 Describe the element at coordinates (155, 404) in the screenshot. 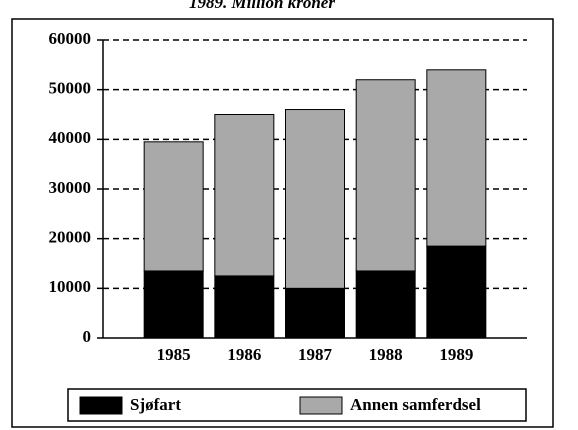

I see `legend-label: Sjøfart` at that location.